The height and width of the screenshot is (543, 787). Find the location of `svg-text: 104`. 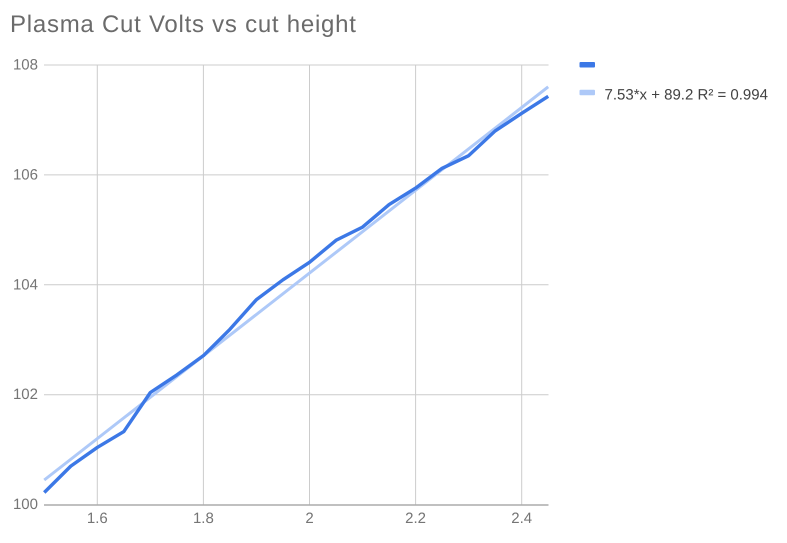

svg-text: 104 is located at coordinates (25, 284).